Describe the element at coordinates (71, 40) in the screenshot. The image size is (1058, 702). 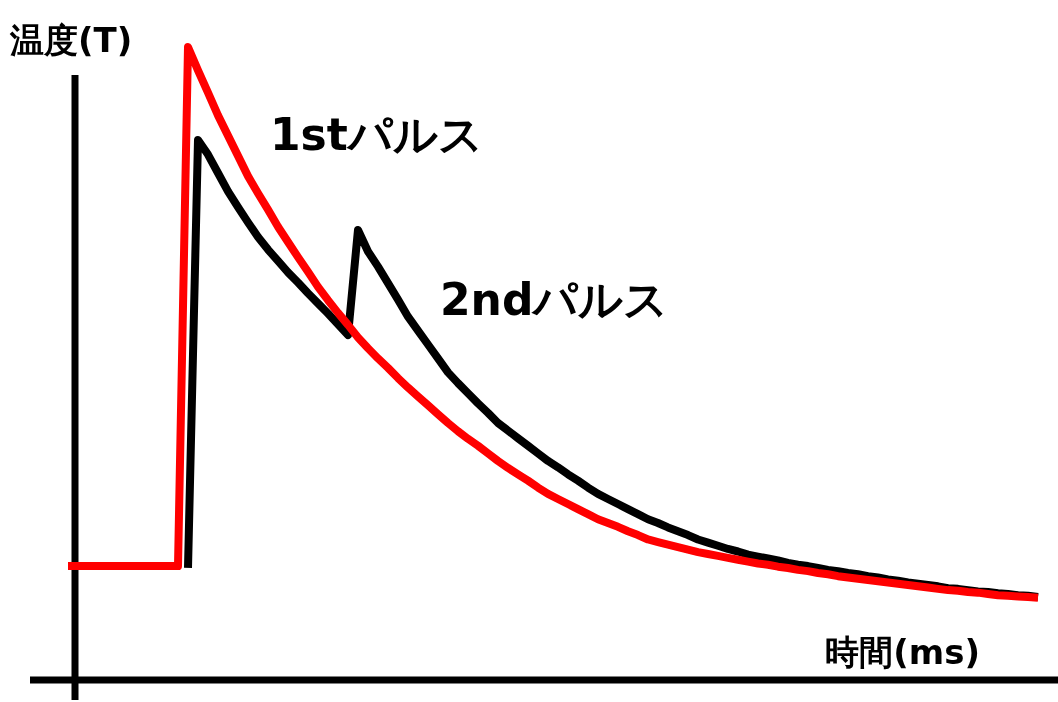
I see `ylabel: 温度(T)` at that location.